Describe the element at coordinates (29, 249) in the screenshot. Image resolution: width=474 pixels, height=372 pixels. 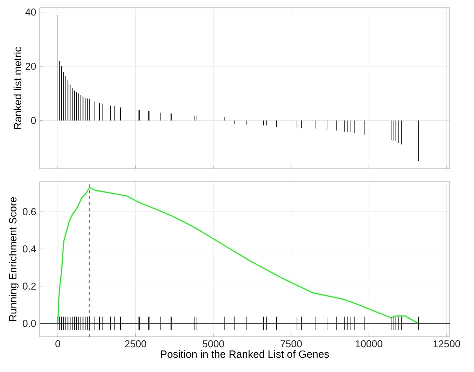
I see `y-tick-label: 0.4` at that location.